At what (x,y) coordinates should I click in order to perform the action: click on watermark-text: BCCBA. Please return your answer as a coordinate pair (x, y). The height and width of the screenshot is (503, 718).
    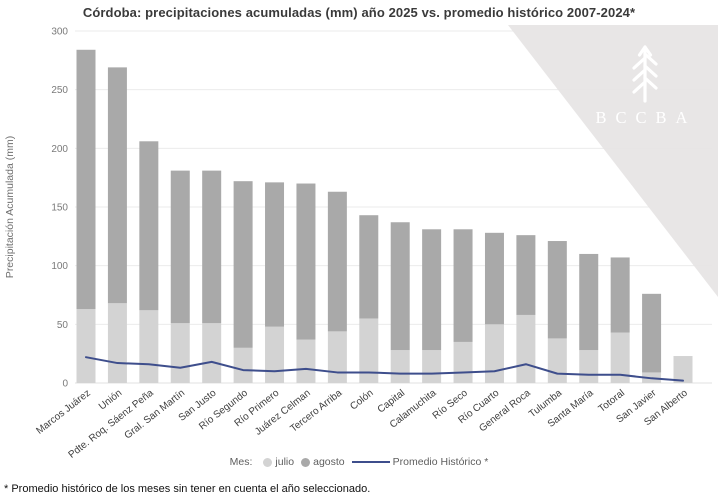
    Looking at the image, I should click on (646, 117).